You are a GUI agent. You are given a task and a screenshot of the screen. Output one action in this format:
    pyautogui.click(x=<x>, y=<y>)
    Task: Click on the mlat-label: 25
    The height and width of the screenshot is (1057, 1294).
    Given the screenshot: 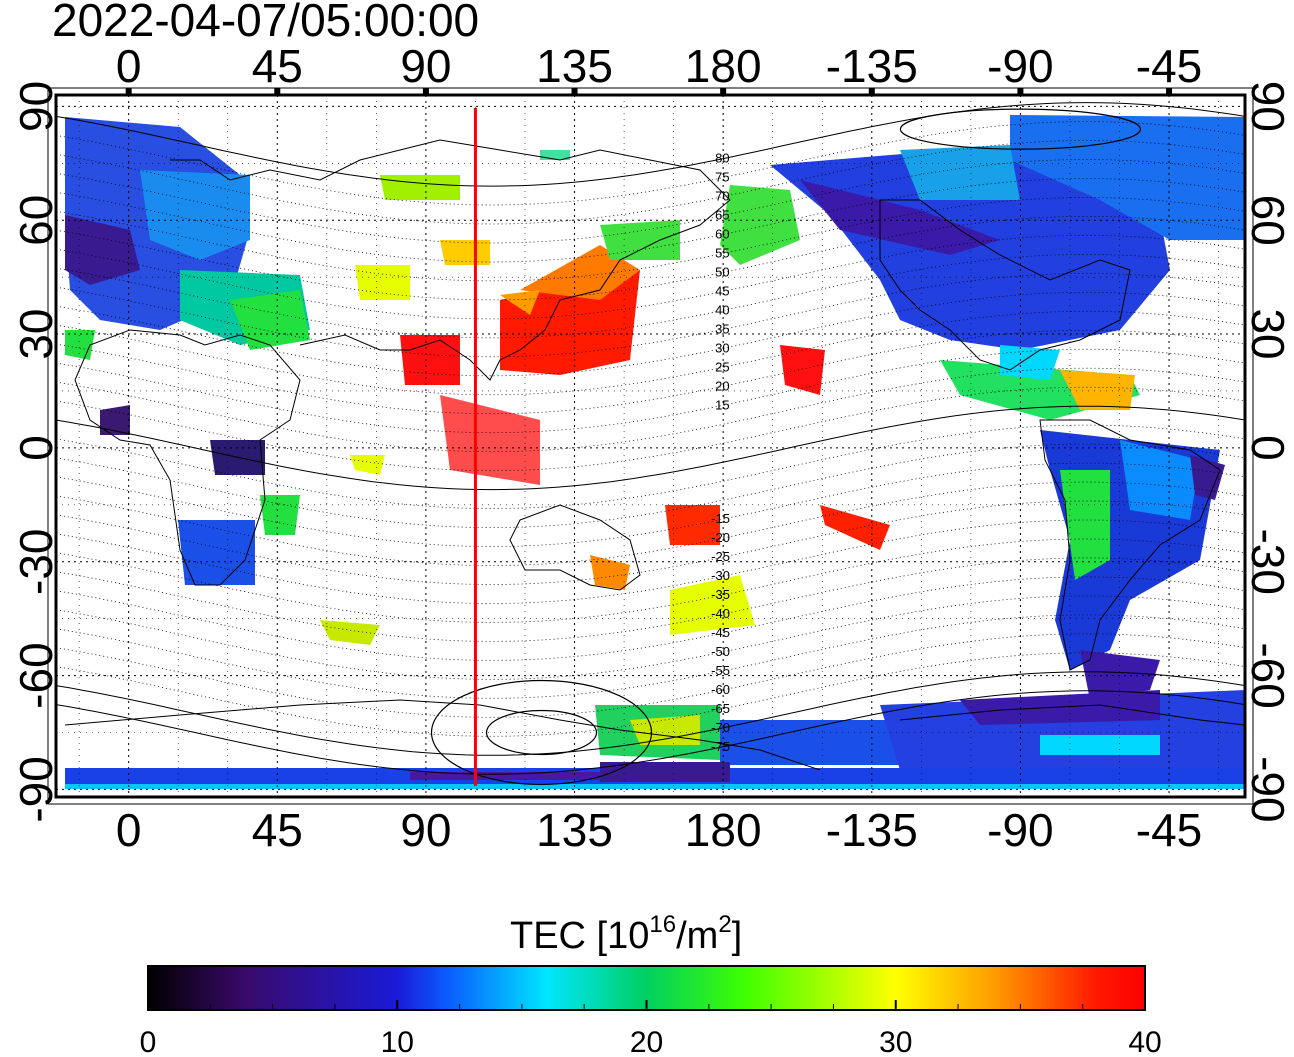 What is the action you would take?
    pyautogui.click(x=722, y=366)
    